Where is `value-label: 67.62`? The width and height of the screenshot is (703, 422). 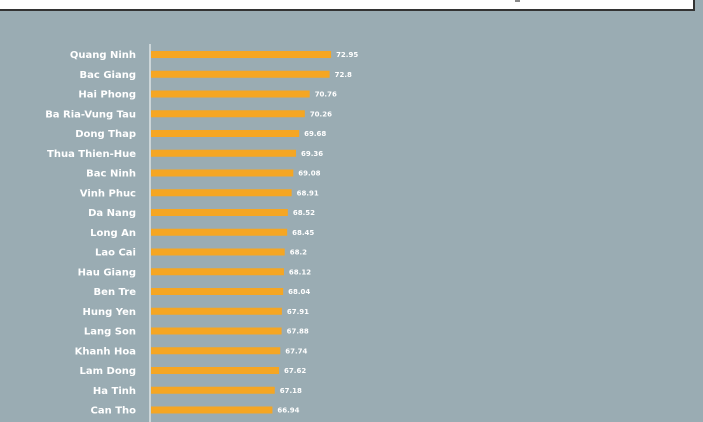
value-label: 67.62 is located at coordinates (295, 371).